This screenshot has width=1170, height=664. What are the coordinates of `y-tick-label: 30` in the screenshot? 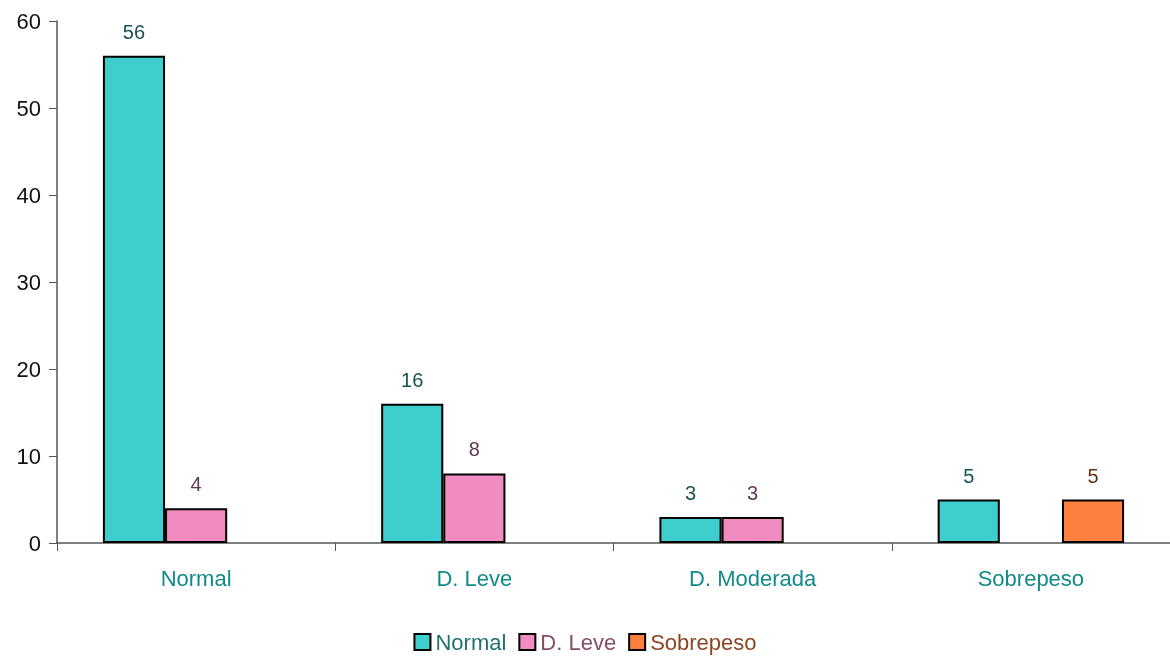 It's located at (28, 282).